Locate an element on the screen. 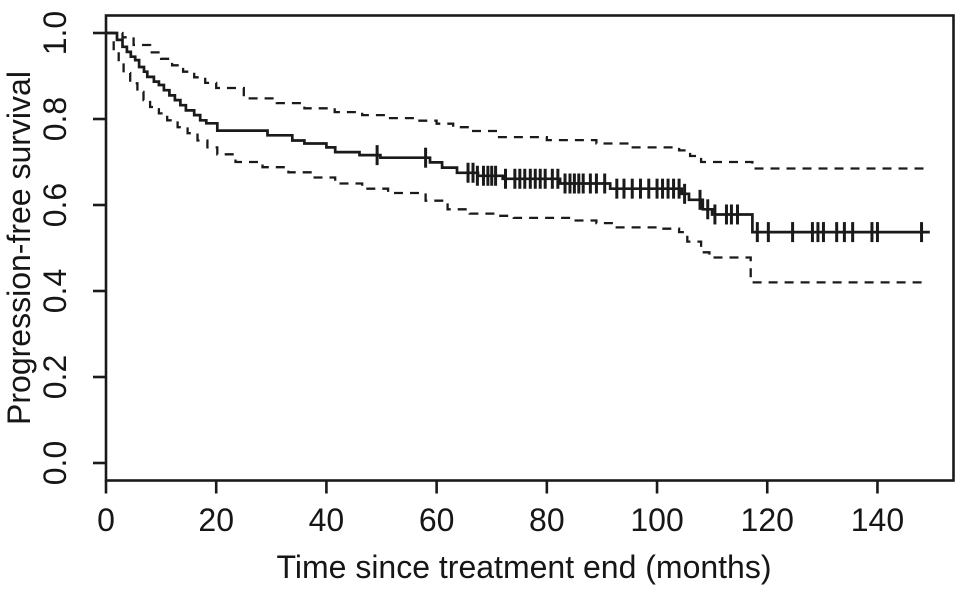 Image resolution: width=969 pixels, height=599 pixels. y-axis-title: Progression-free survival is located at coordinates (19, 248).